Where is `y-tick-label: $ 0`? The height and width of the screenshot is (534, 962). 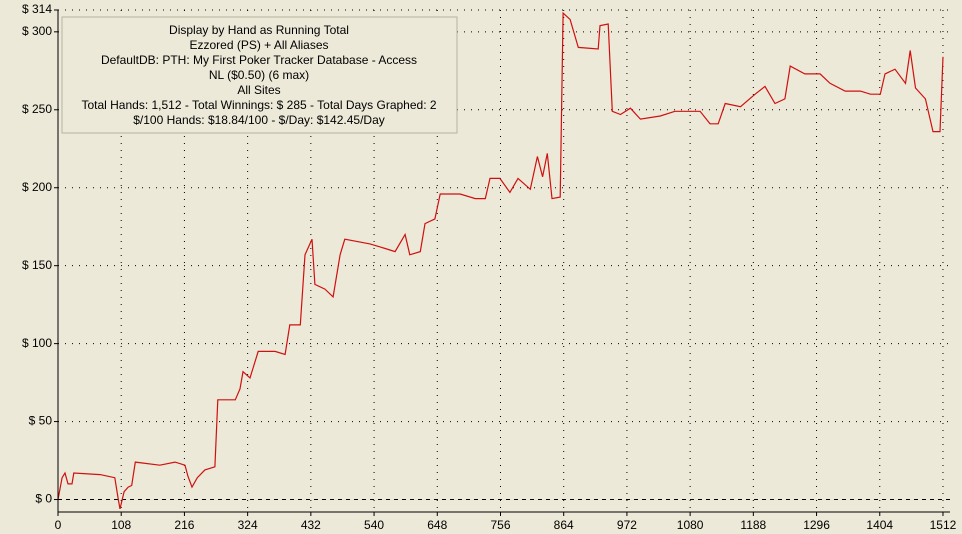 y-tick-label: $ 0 is located at coordinates (43, 499).